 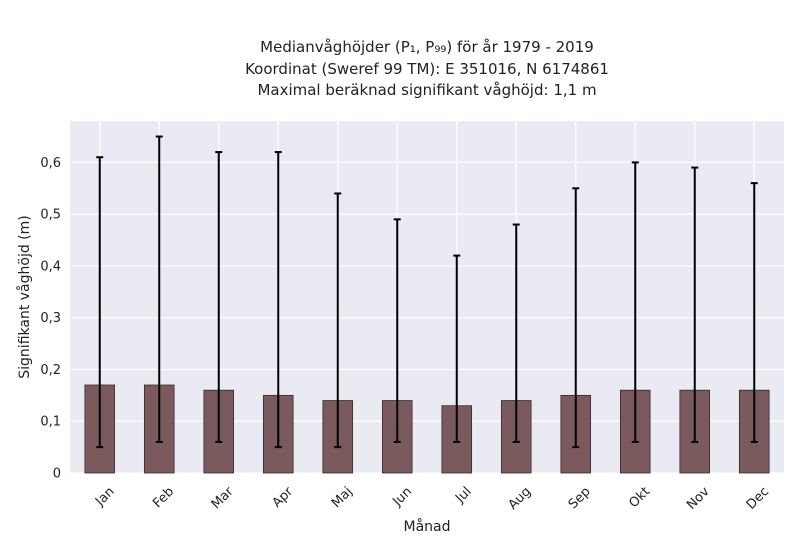 I want to click on x-tick-label: Okt, so click(x=639, y=497).